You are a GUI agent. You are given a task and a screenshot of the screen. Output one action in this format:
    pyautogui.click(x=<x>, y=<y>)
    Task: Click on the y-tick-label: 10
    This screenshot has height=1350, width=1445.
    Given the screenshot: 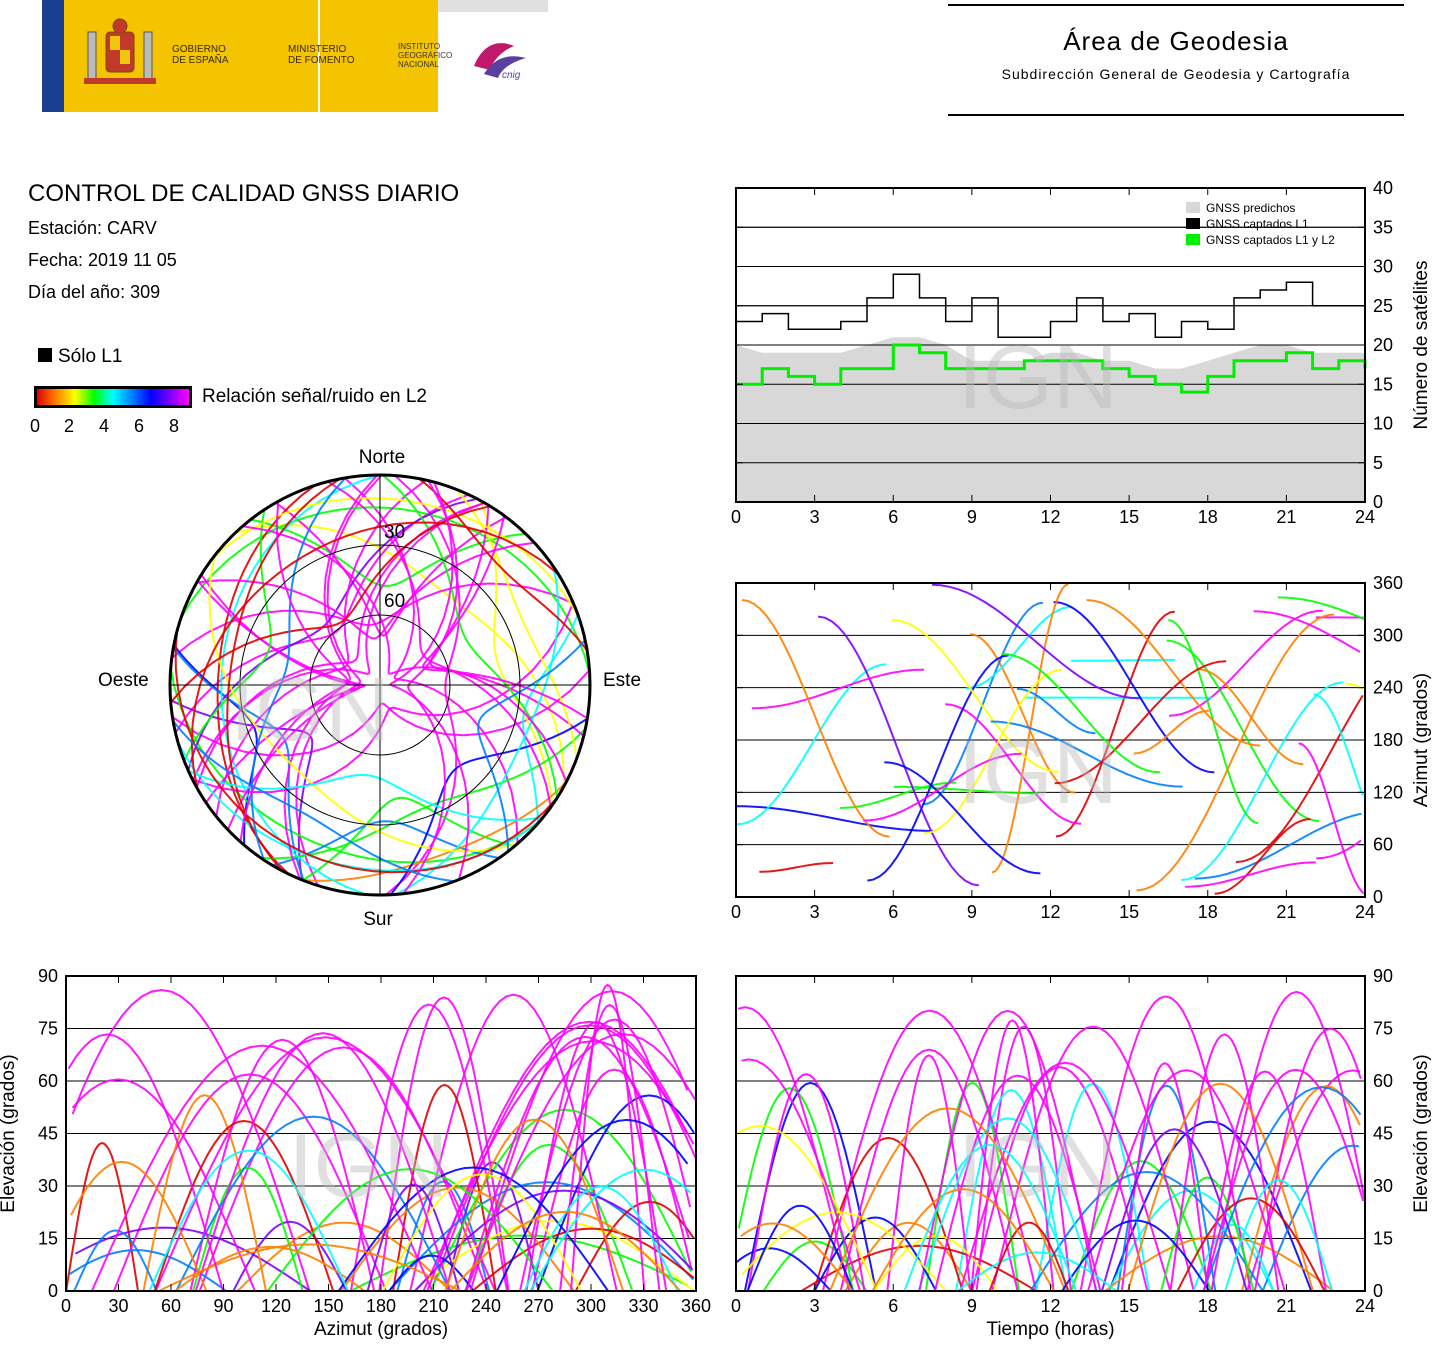 What is the action you would take?
    pyautogui.click(x=1383, y=424)
    